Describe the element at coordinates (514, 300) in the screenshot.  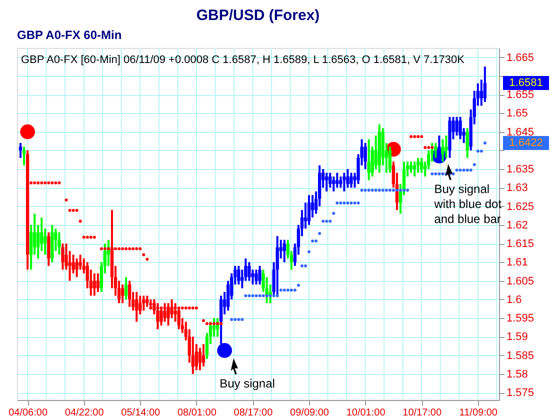
I see `y-tick-label: 1.6` at that location.